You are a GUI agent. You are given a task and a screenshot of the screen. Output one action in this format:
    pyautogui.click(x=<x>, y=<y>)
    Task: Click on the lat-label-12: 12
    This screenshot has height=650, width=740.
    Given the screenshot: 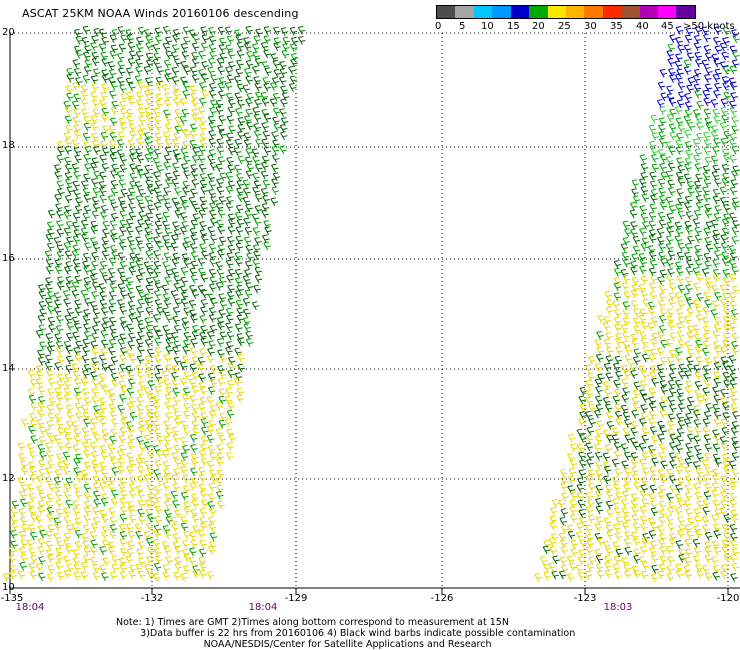 What is the action you would take?
    pyautogui.click(x=8, y=478)
    